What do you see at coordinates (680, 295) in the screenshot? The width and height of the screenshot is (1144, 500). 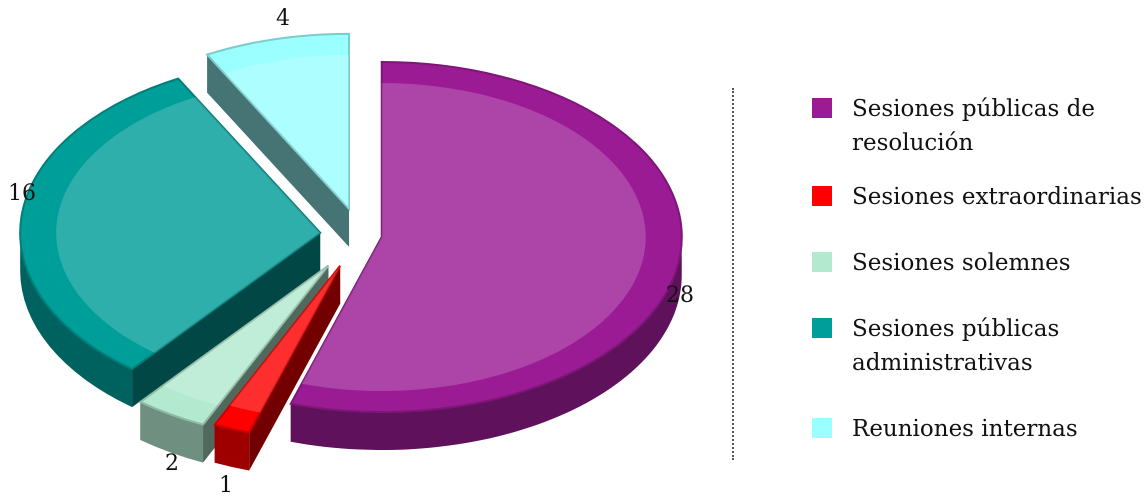 I see `slice-data-label: 28` at bounding box center [680, 295].